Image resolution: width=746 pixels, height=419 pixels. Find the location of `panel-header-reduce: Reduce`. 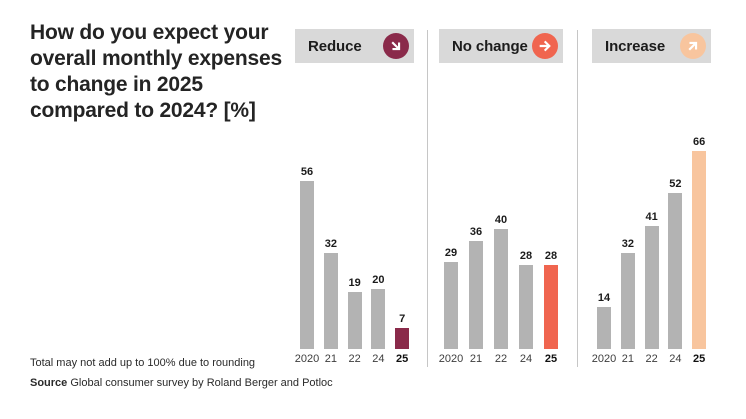

panel-header-reduce: Reduce is located at coordinates (354, 46).